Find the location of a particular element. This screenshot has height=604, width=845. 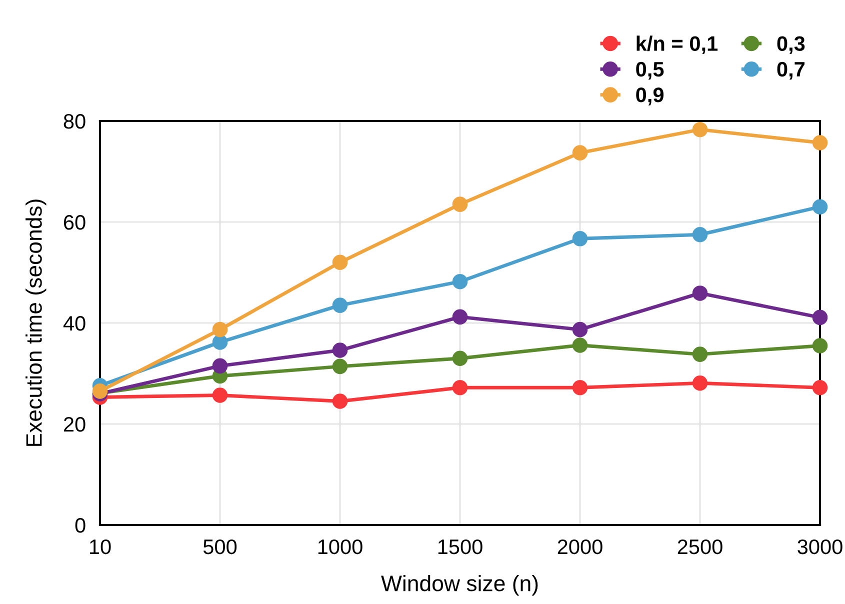

x-tick-label: 1000 is located at coordinates (340, 546).